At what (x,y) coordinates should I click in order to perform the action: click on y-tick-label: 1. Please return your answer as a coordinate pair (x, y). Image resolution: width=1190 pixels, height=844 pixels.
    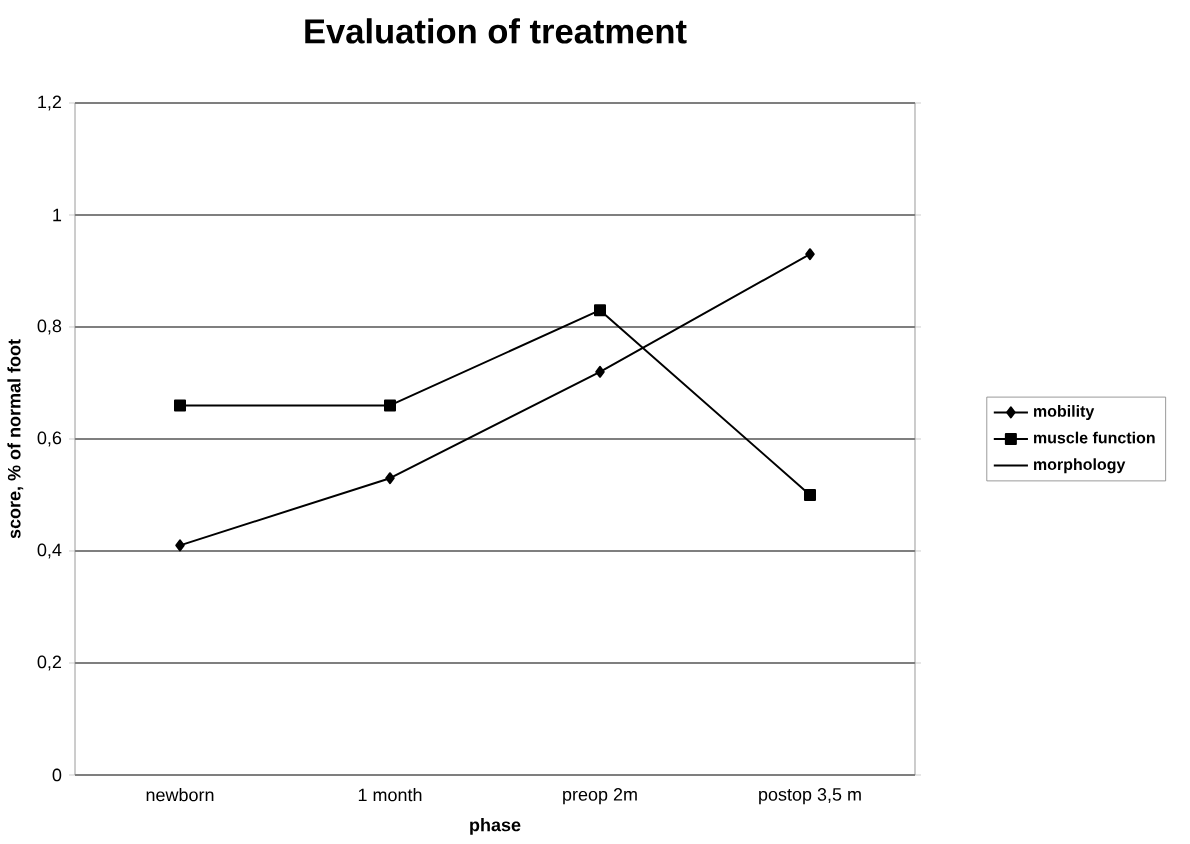
    Looking at the image, I should click on (57, 215).